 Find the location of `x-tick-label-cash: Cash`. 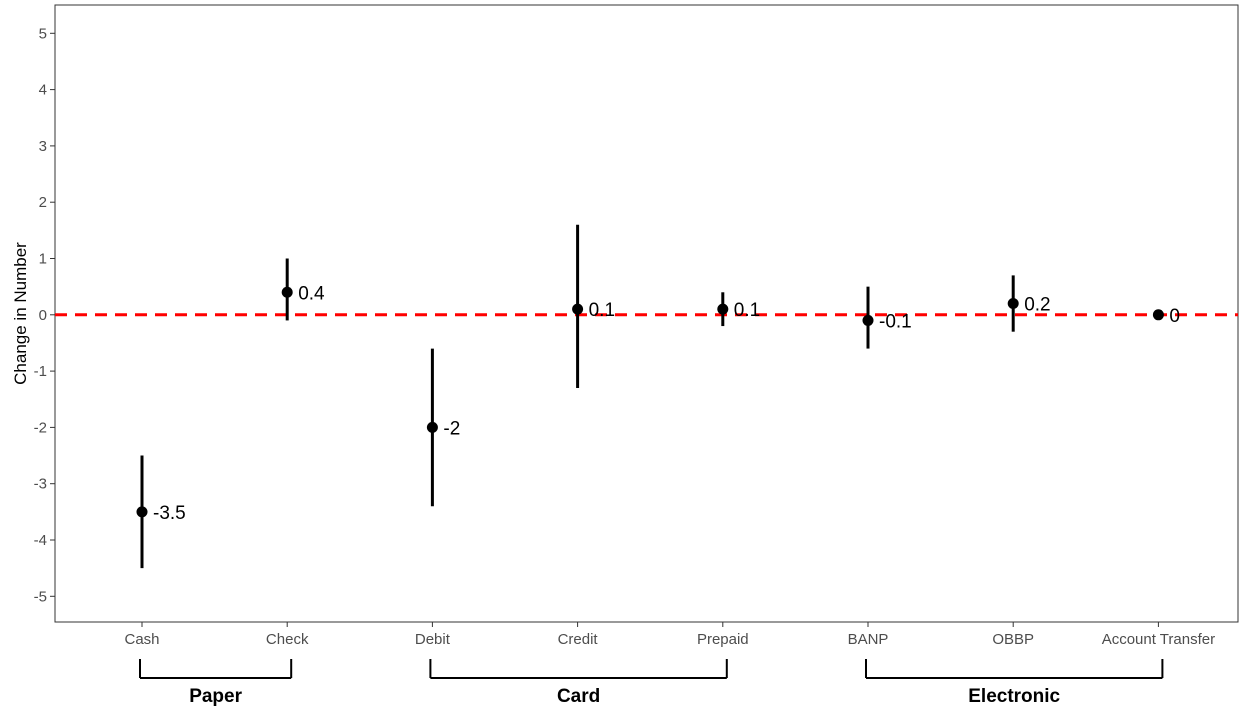

x-tick-label-cash: Cash is located at coordinates (141, 639).